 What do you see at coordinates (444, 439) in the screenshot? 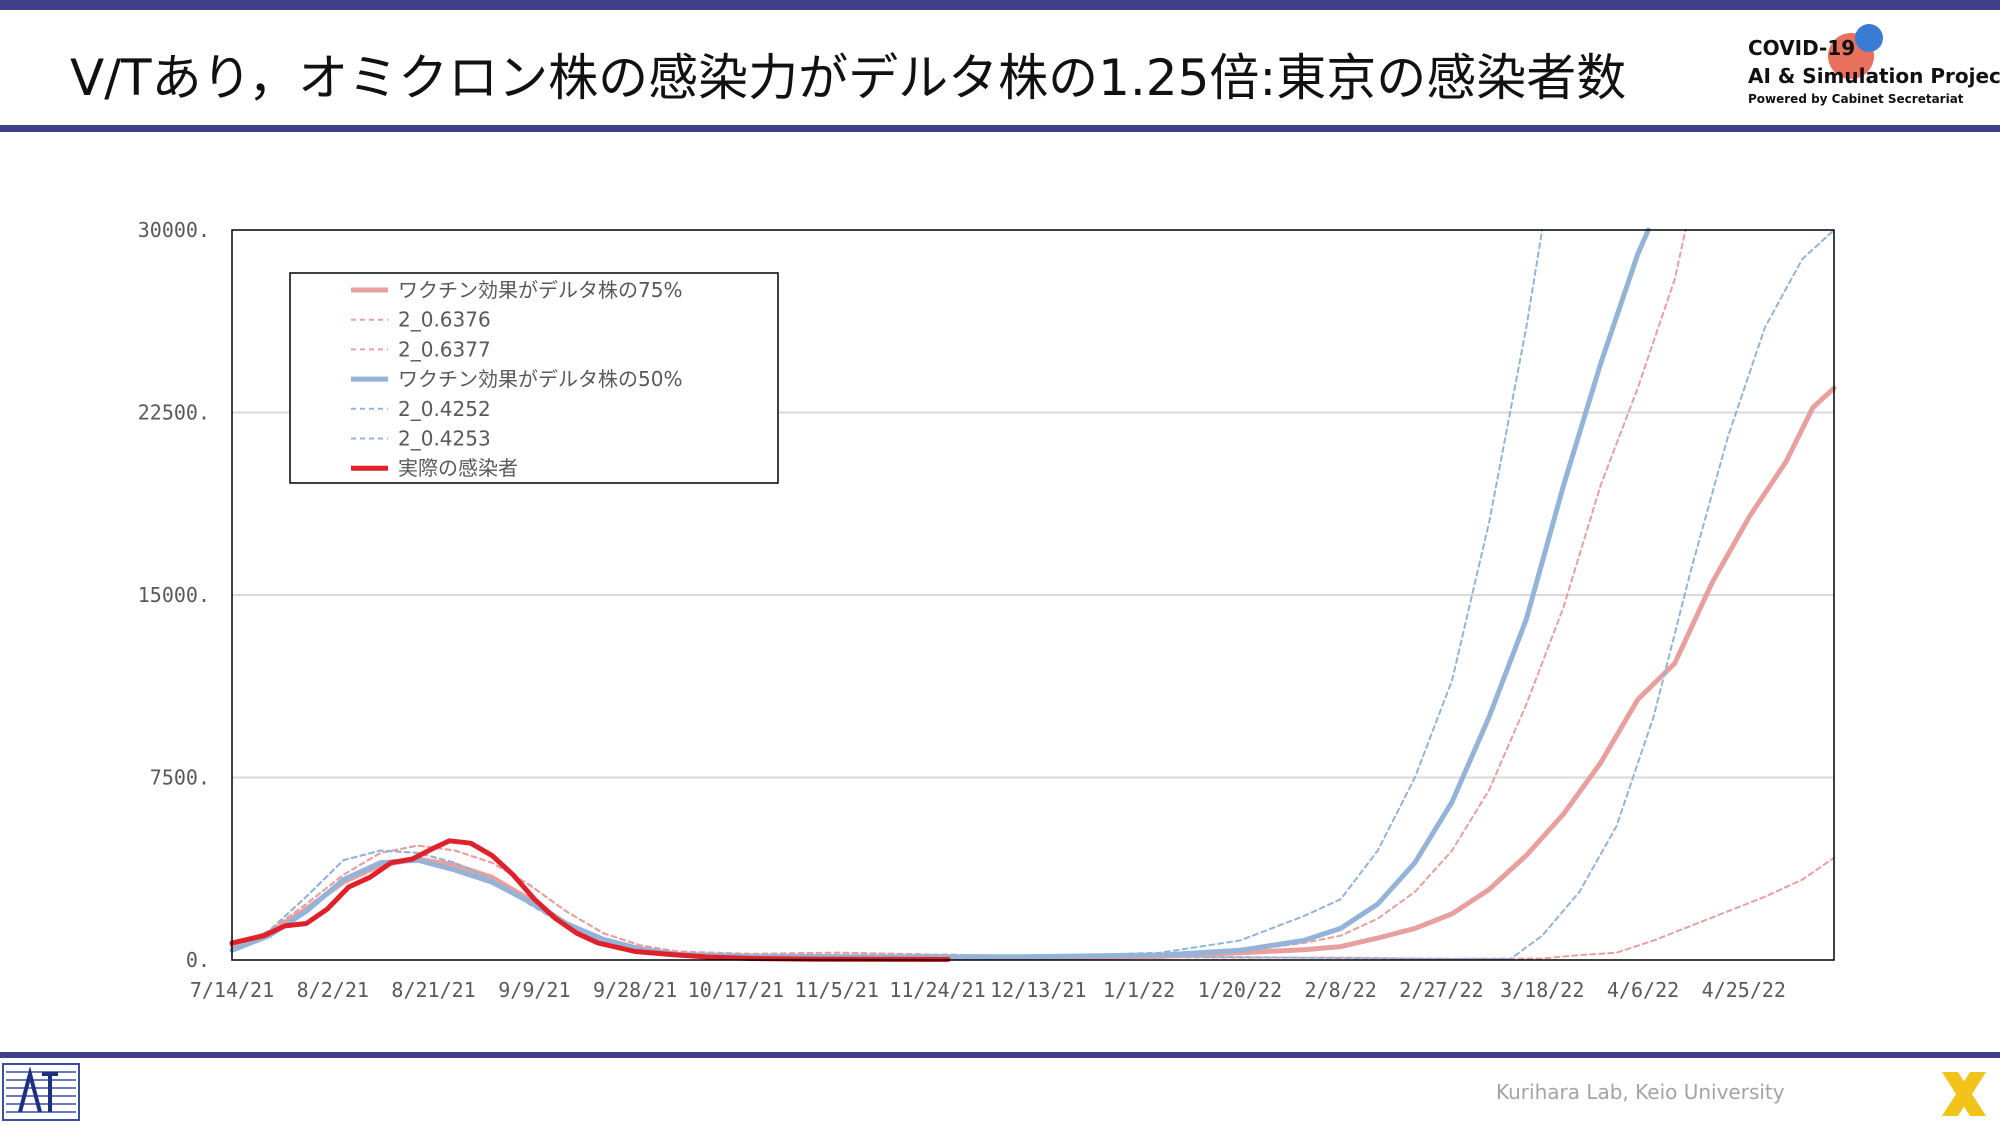
I see `legend-label: 2_0.4253` at bounding box center [444, 439].